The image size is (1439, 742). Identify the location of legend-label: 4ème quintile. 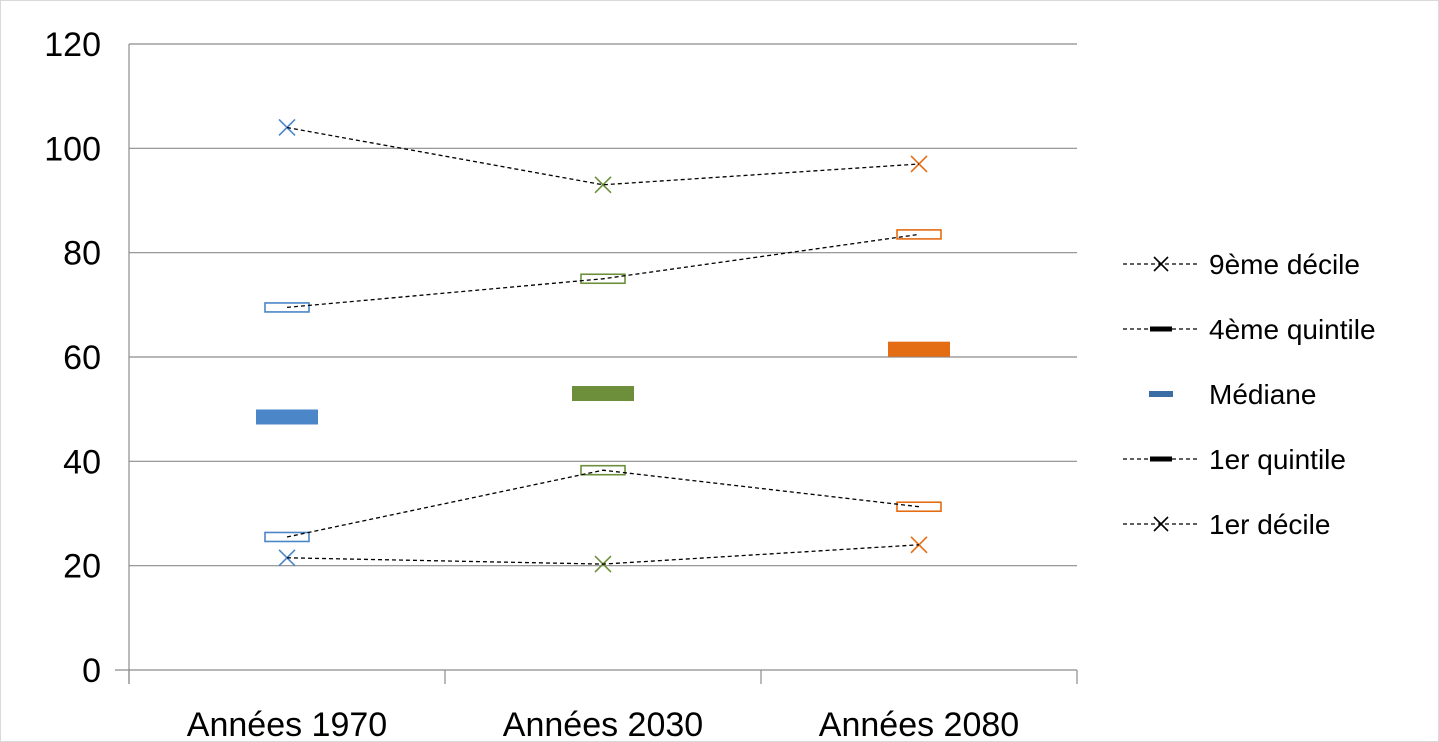
(1292, 329).